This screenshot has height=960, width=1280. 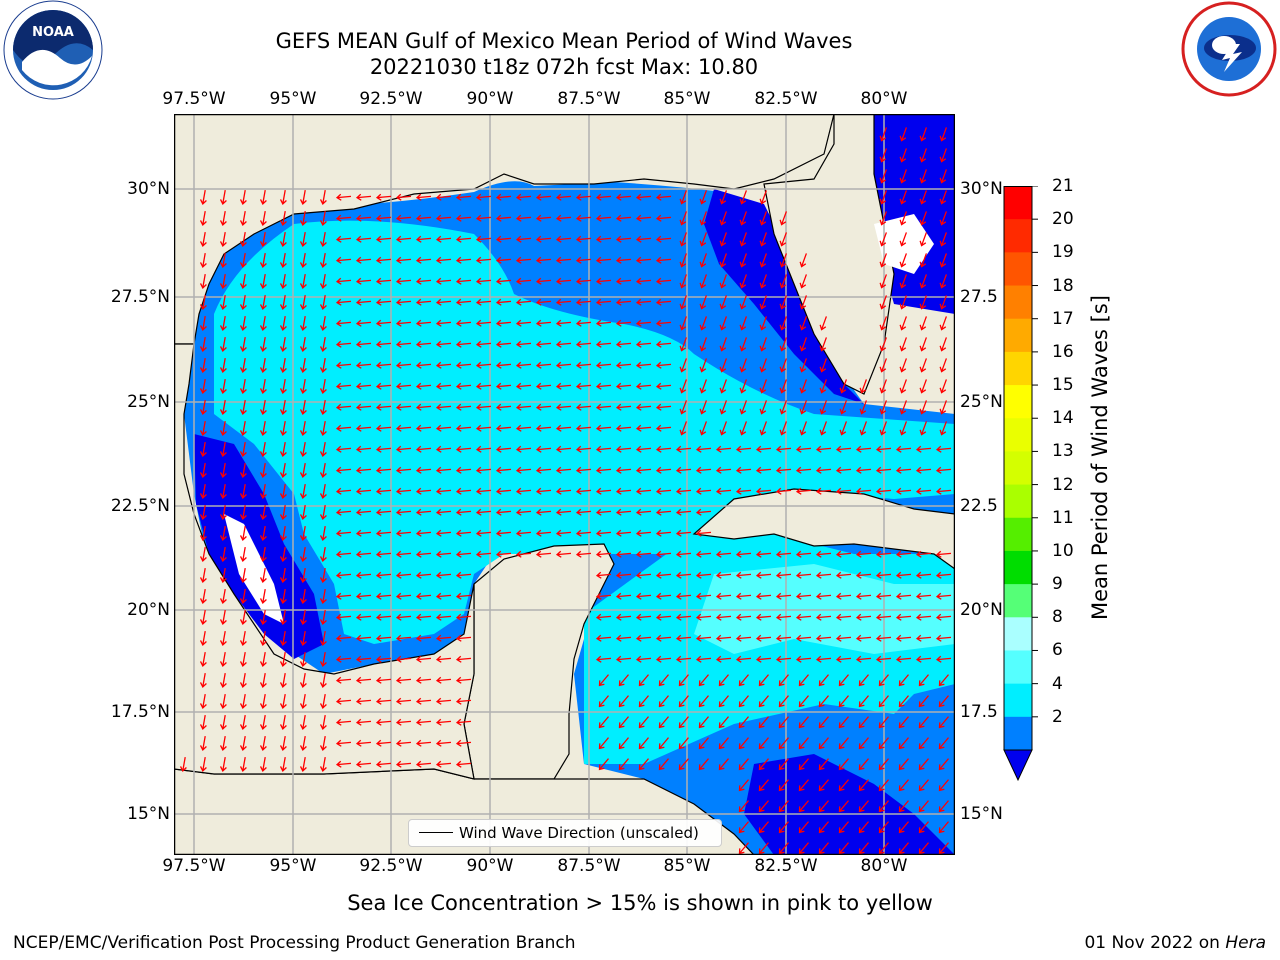 What do you see at coordinates (579, 833) in the screenshot?
I see `legend-label: Wind Wave Direction (unscaled)` at bounding box center [579, 833].